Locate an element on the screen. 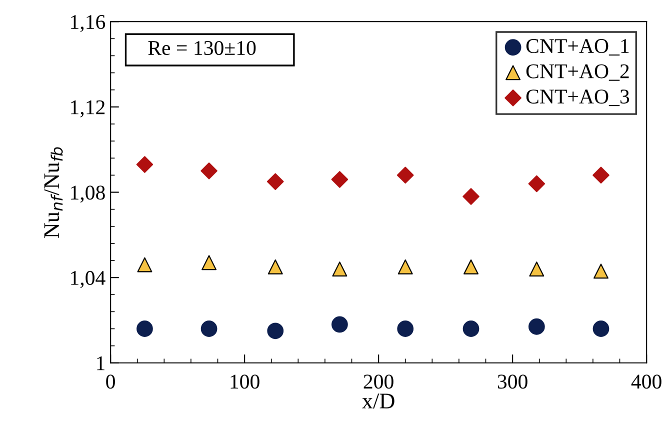  y-tick-label: 1 is located at coordinates (100, 363).